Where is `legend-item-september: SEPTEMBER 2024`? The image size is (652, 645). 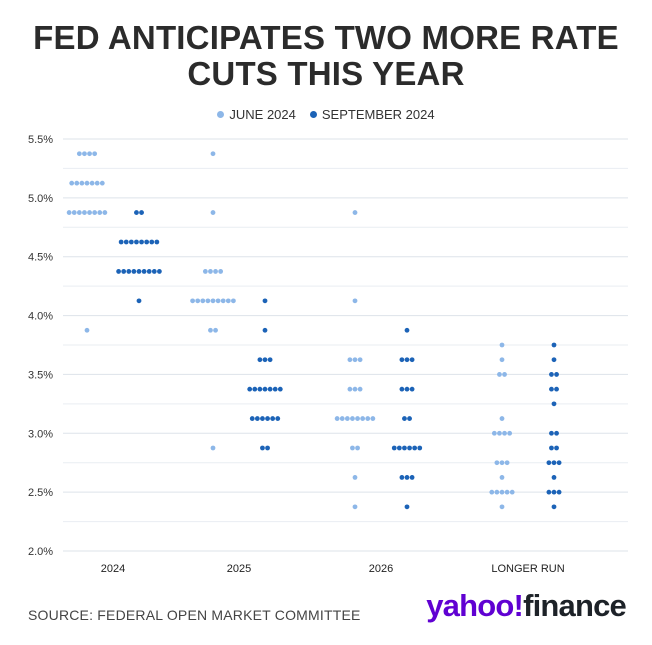 legend-item-september: SEPTEMBER 2024 is located at coordinates (372, 114).